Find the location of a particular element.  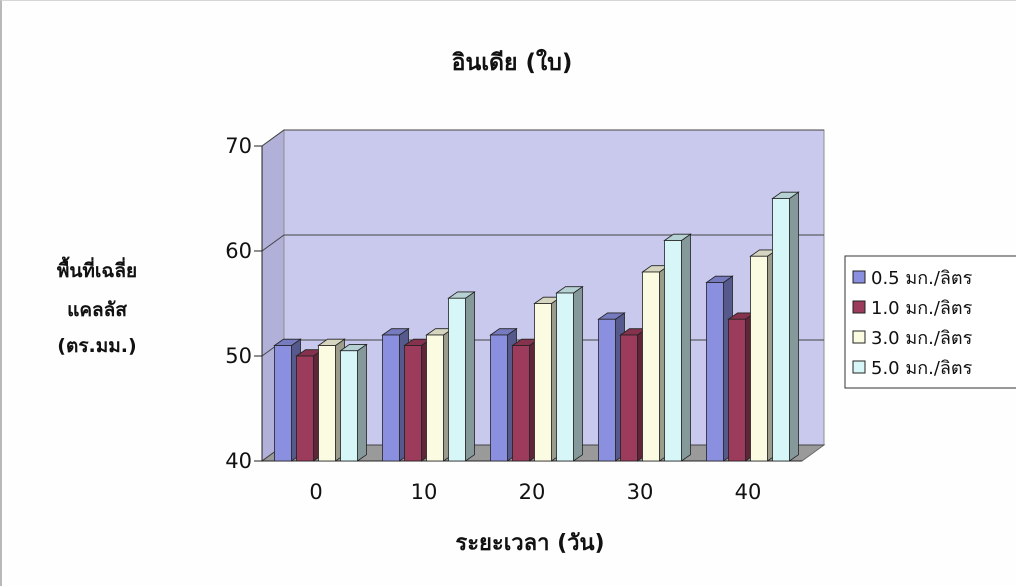

legend-box is located at coordinates (930, 322).